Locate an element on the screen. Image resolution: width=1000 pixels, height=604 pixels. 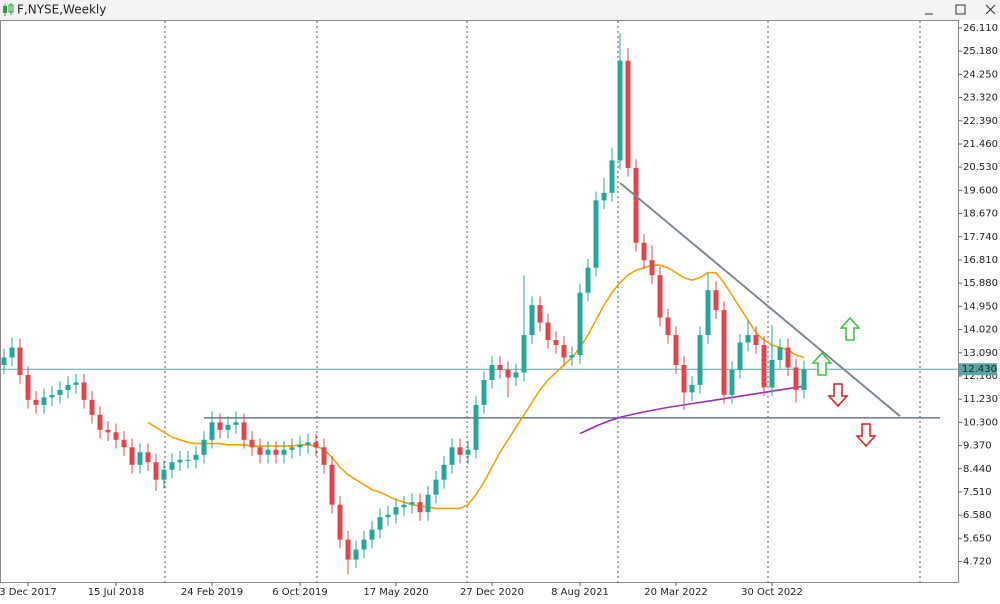
y-tick-label: 6.580 is located at coordinates (977, 515).